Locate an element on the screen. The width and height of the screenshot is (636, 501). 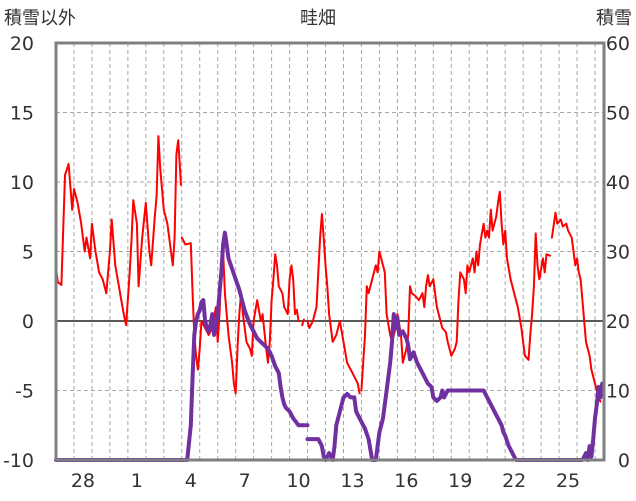
y-tick-label-right: 60 is located at coordinates (618, 44).